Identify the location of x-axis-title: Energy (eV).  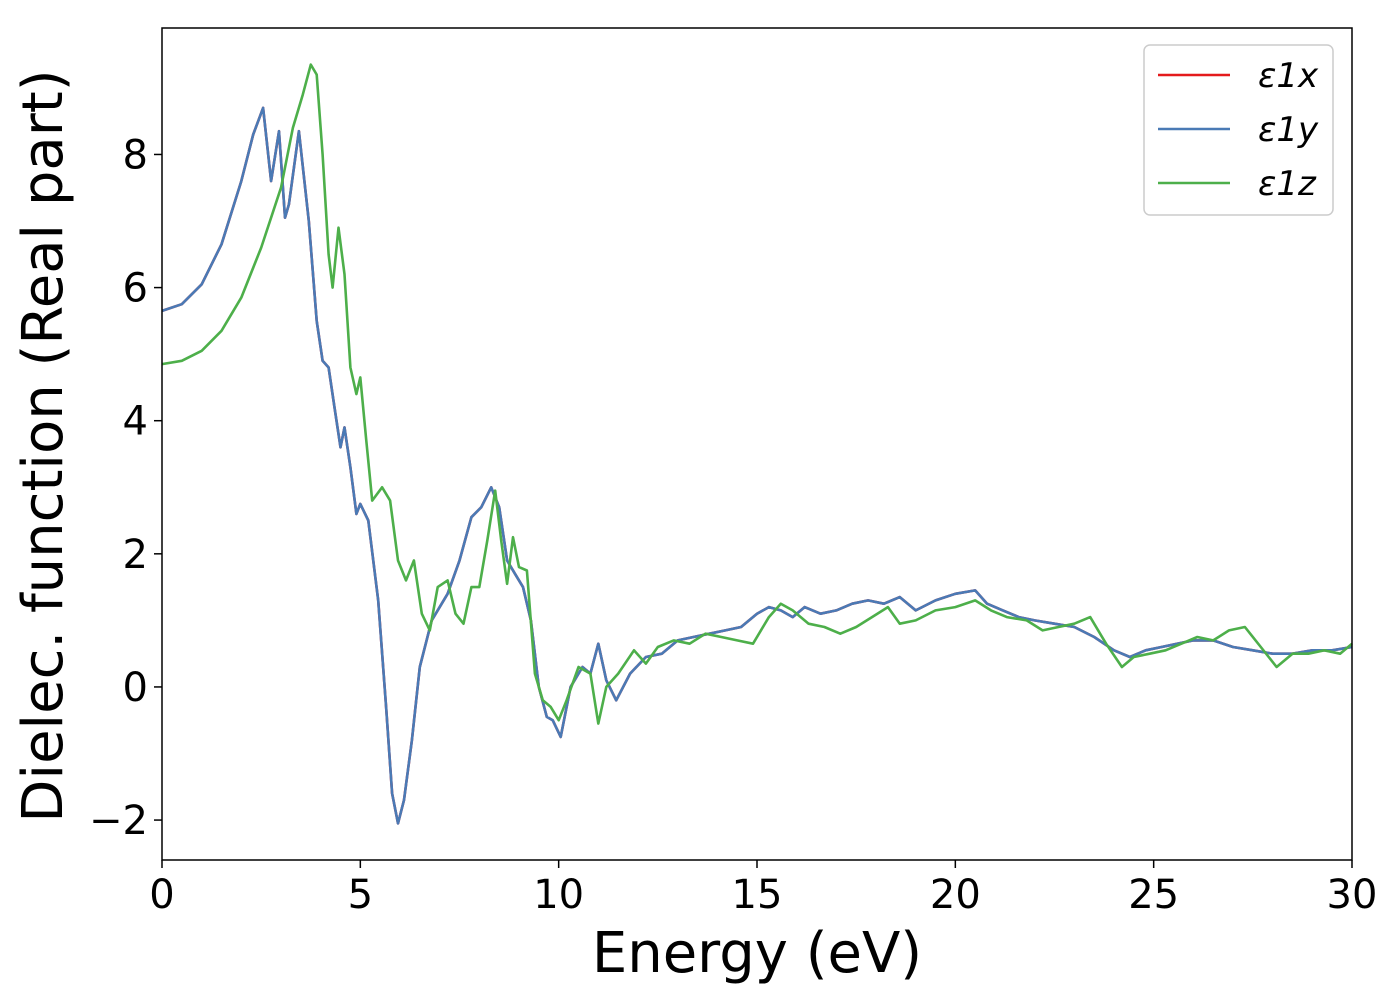
(757, 953).